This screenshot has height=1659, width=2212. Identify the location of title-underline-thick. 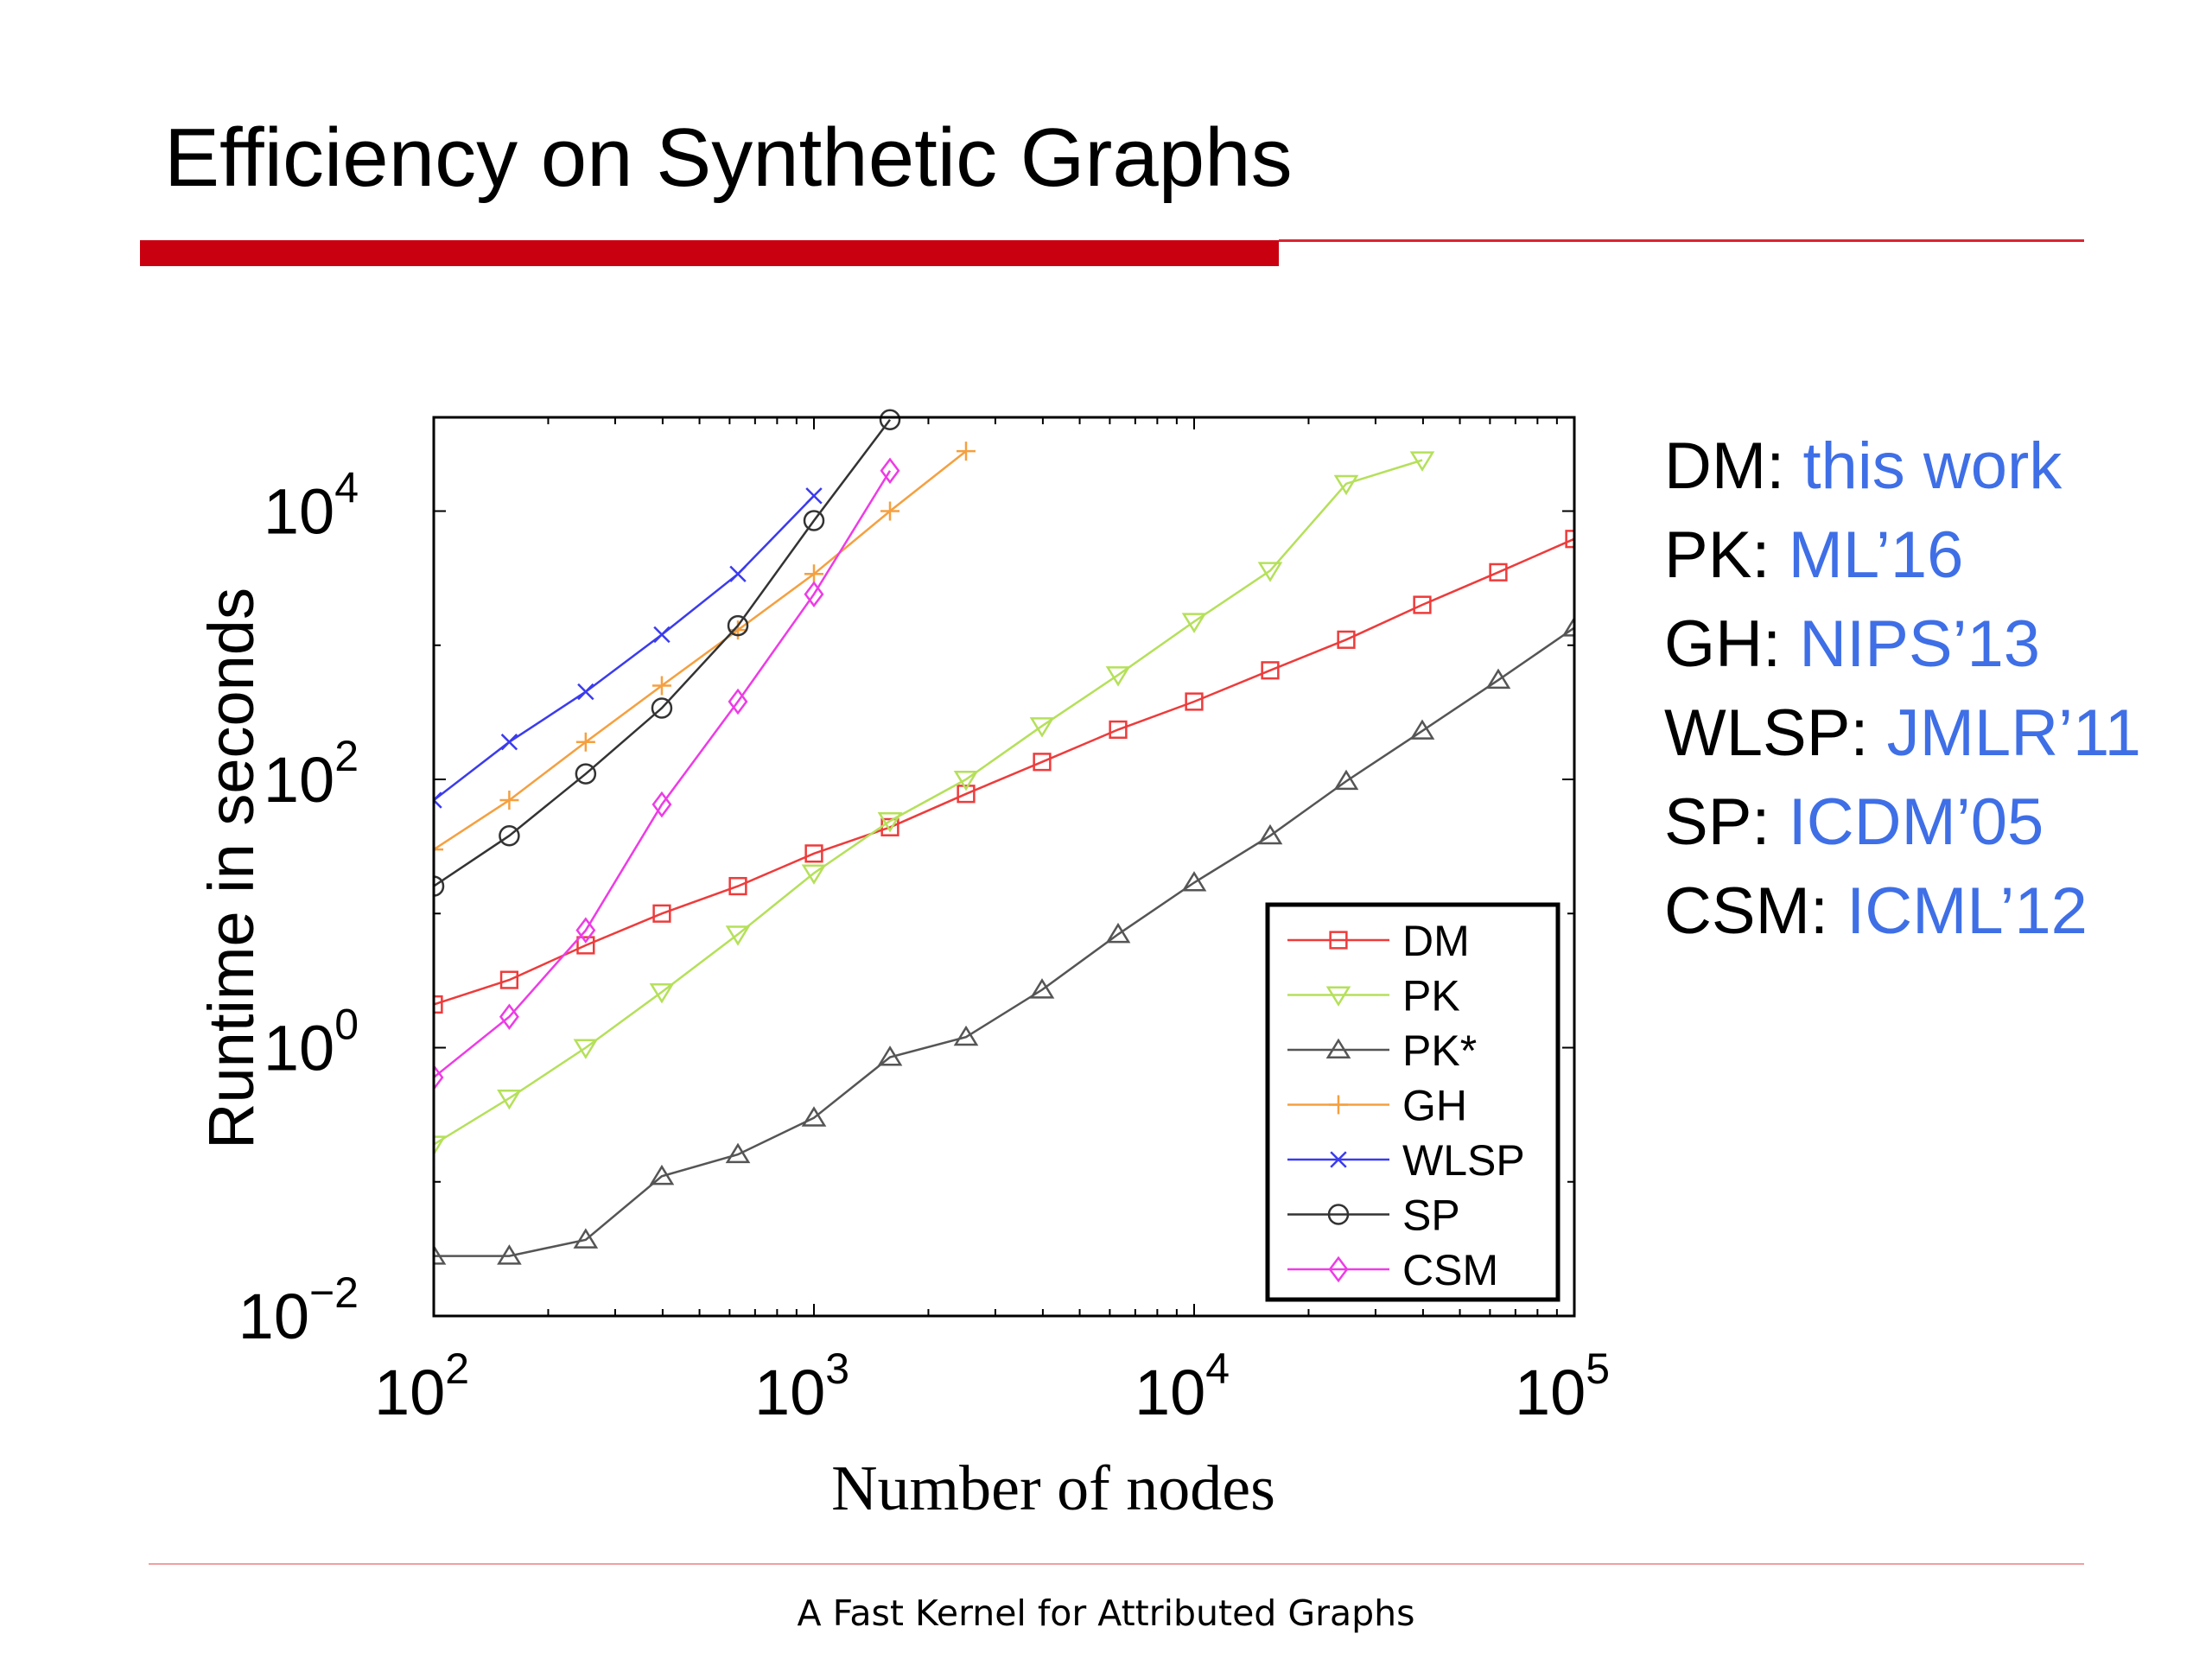
(709, 253).